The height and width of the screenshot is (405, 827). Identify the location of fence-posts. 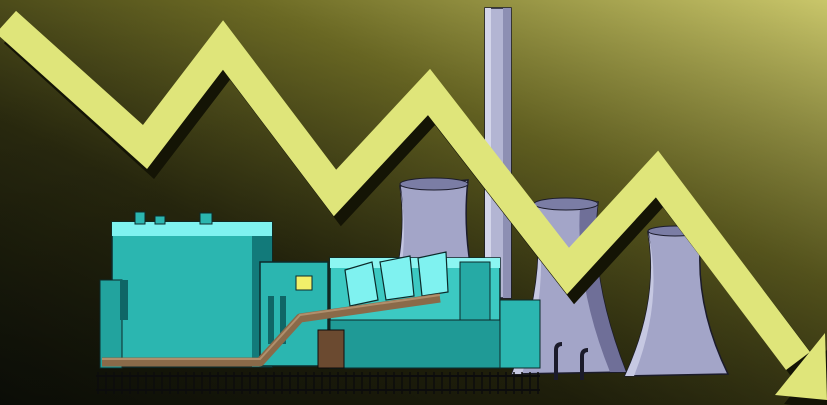
(318, 383).